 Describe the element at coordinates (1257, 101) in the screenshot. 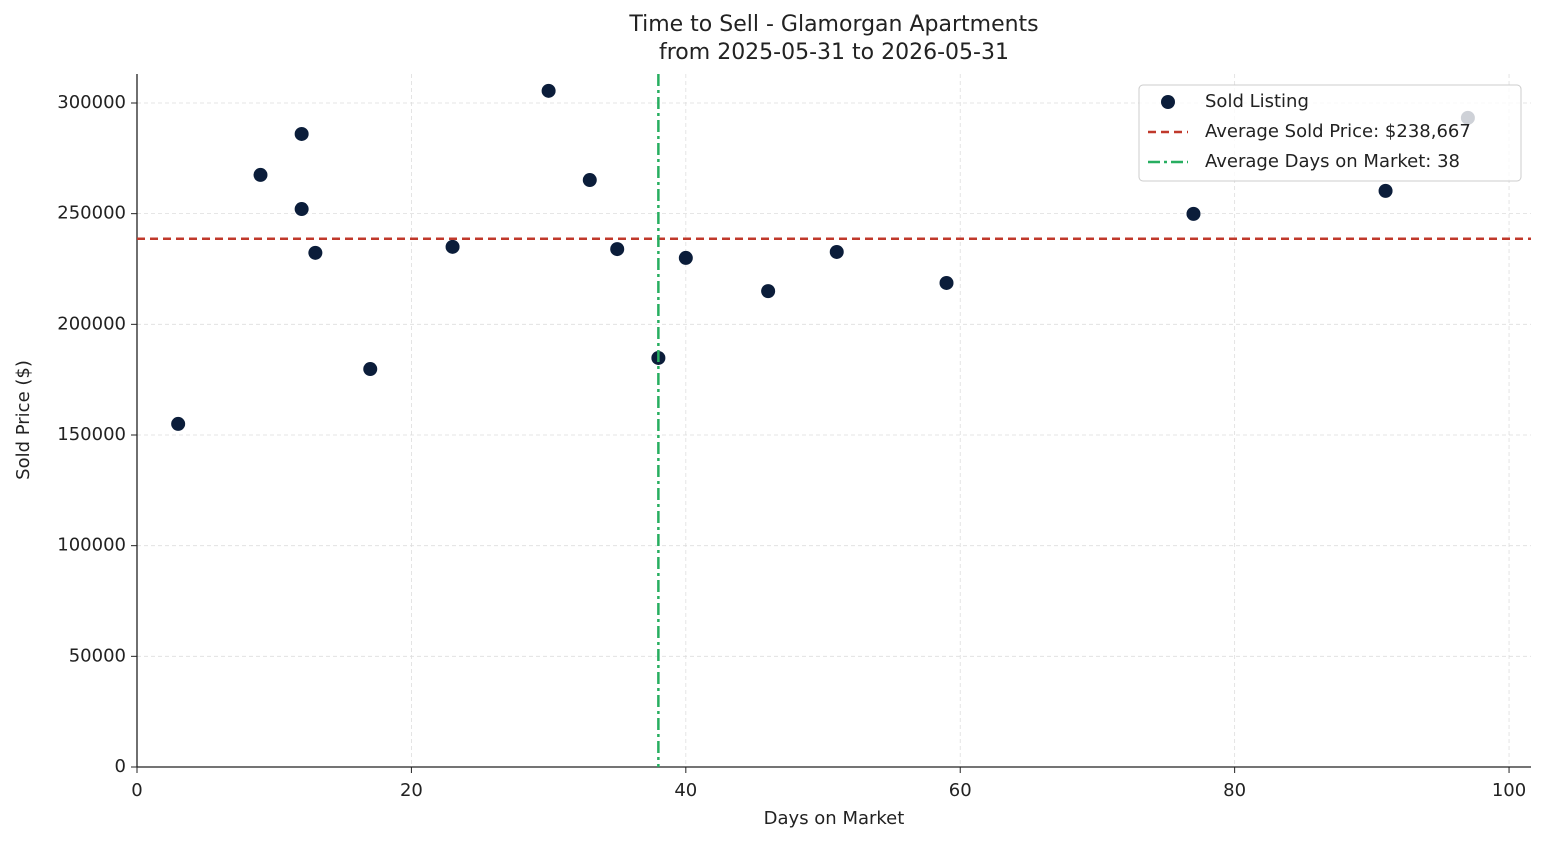

I see `legend-label: Sold Listing` at that location.